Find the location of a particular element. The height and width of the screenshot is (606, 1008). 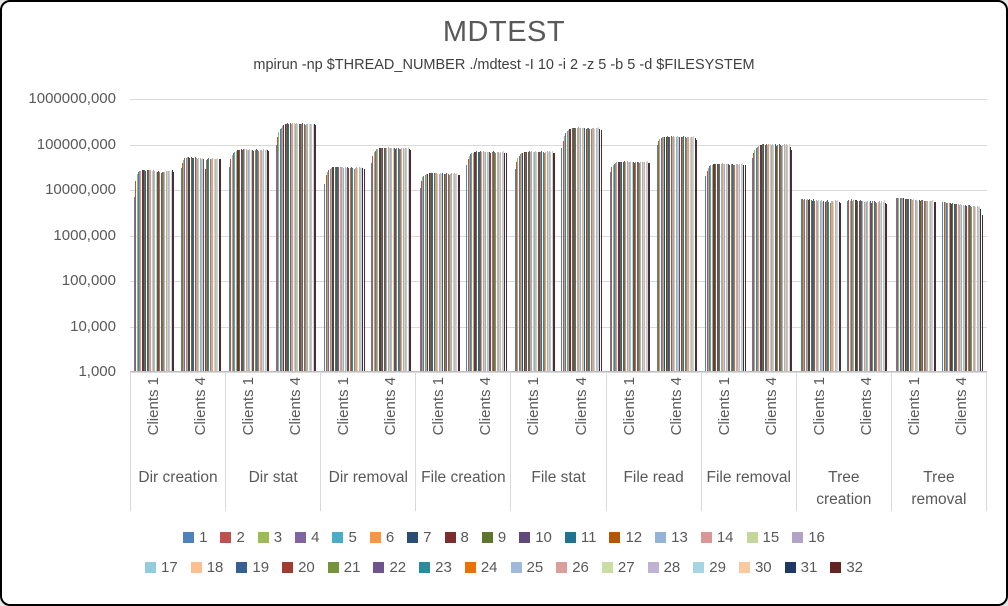

legend-item: 13 is located at coordinates (671, 537).